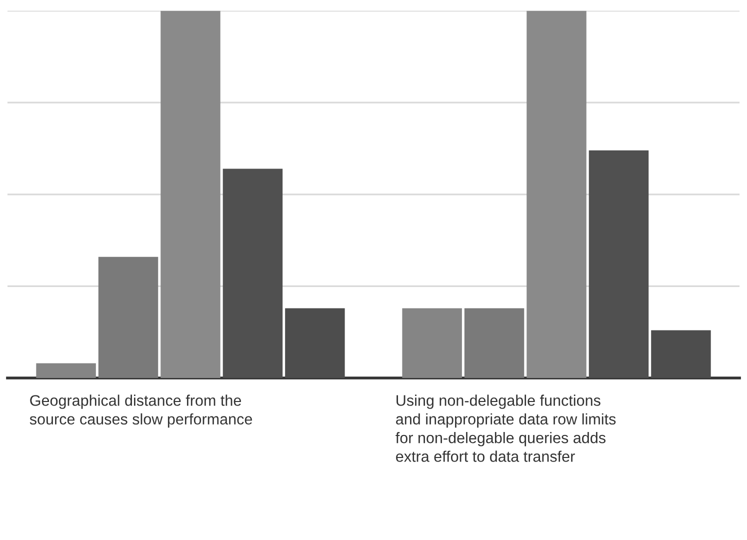 The width and height of the screenshot is (747, 540). What do you see at coordinates (141, 411) in the screenshot?
I see `x-tick-label: Geographical distance from the source causes slow performance` at bounding box center [141, 411].